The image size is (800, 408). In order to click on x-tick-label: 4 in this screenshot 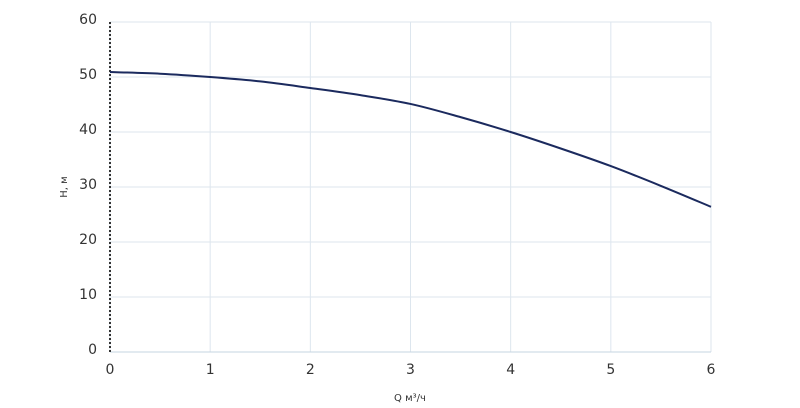, I will do `click(510, 370)`.